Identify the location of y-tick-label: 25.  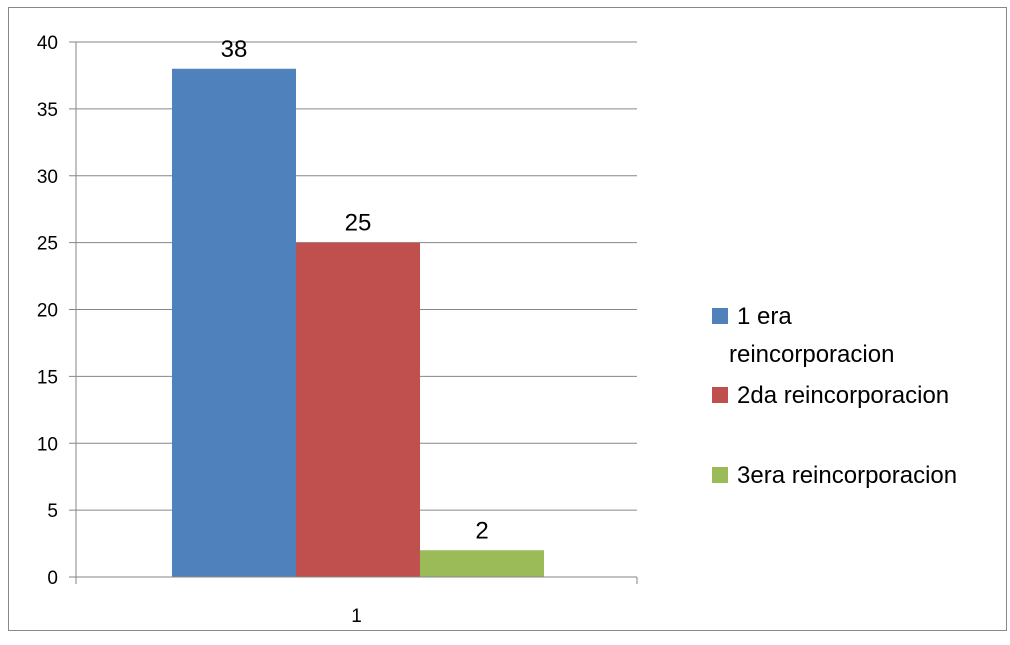
(47, 244).